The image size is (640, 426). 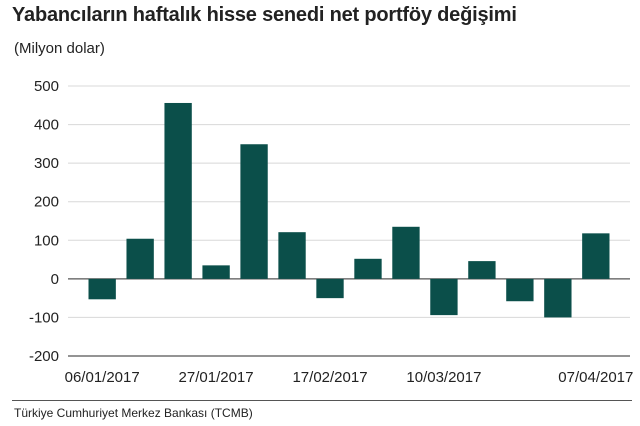 I want to click on x-tick-label: 17/02/2017, so click(x=329, y=377).